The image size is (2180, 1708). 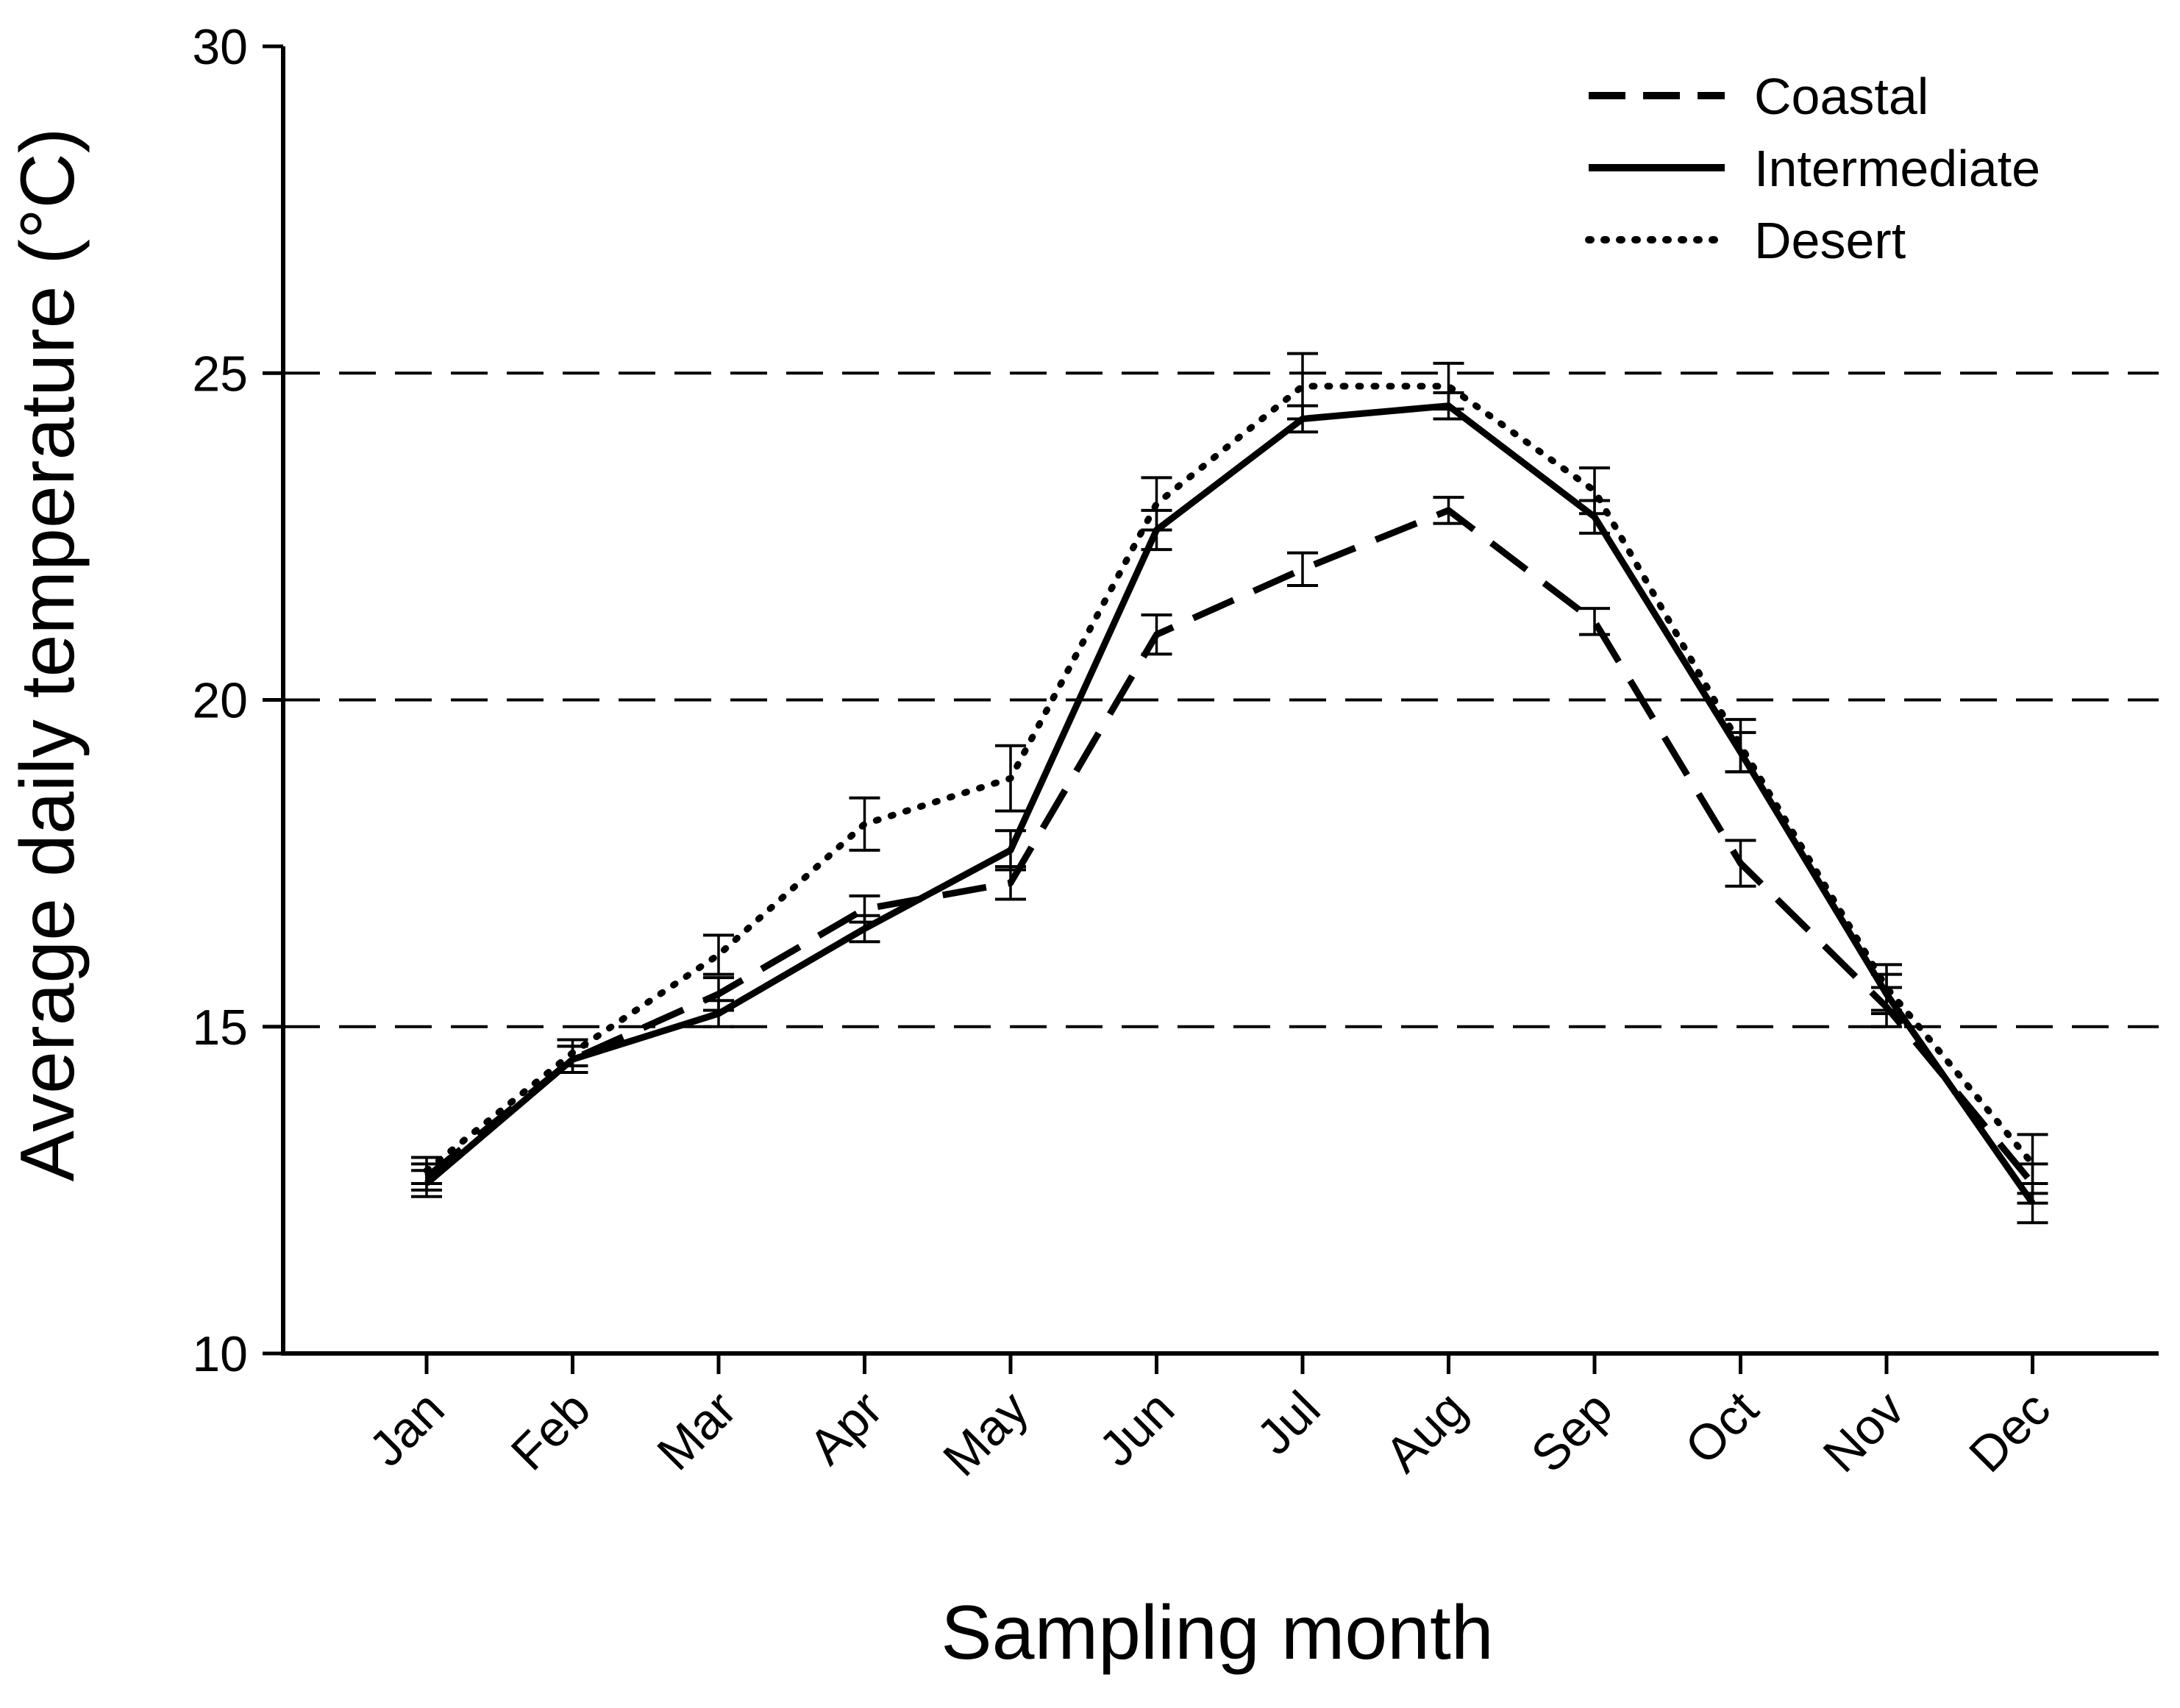 I want to click on x-tick-label-may: May, so click(x=986, y=1434).